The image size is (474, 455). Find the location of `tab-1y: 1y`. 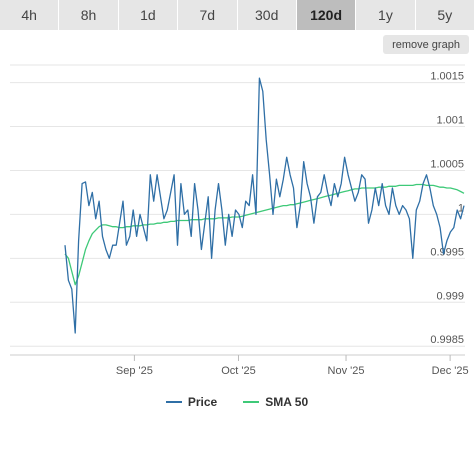

tab-1y: 1y is located at coordinates (386, 15).